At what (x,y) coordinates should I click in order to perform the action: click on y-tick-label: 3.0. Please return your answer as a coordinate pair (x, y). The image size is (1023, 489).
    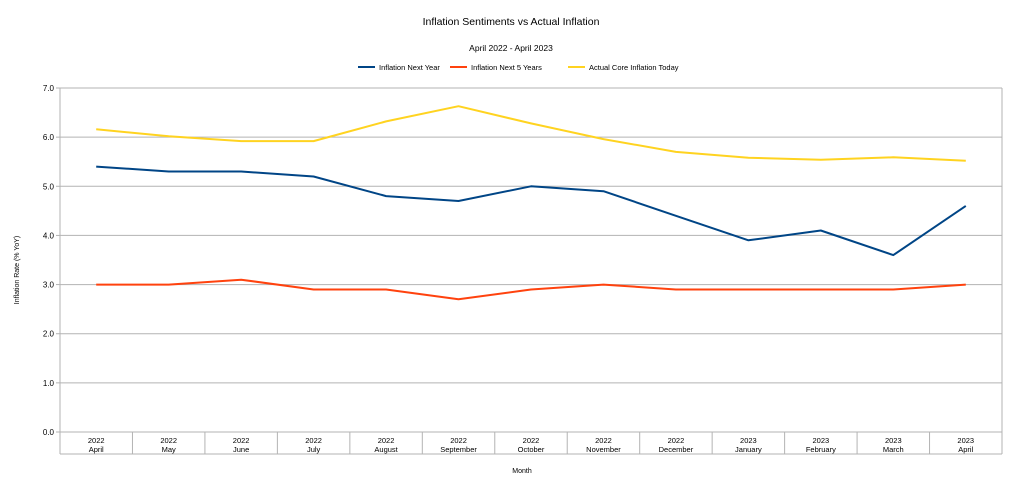
    Looking at the image, I should click on (49, 285).